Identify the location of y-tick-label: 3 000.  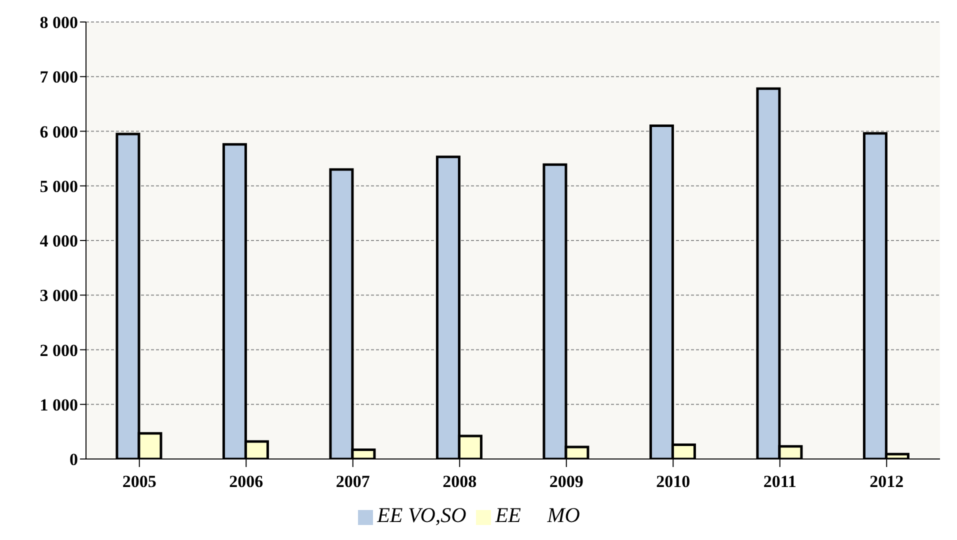
(59, 296).